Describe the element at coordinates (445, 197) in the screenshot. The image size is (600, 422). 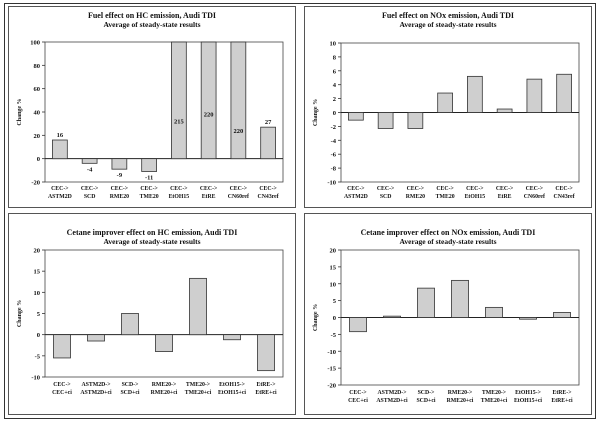
I see `x-tick-label: TME20` at that location.